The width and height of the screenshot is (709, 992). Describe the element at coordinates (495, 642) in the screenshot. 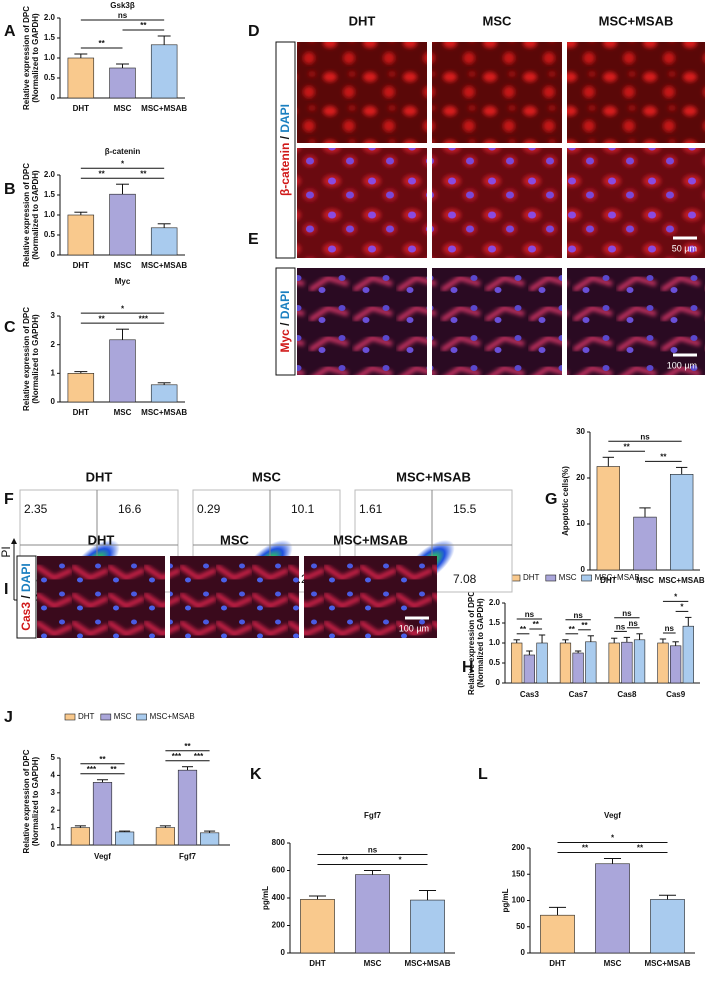

I see `y-tick-label: 1.0` at that location.